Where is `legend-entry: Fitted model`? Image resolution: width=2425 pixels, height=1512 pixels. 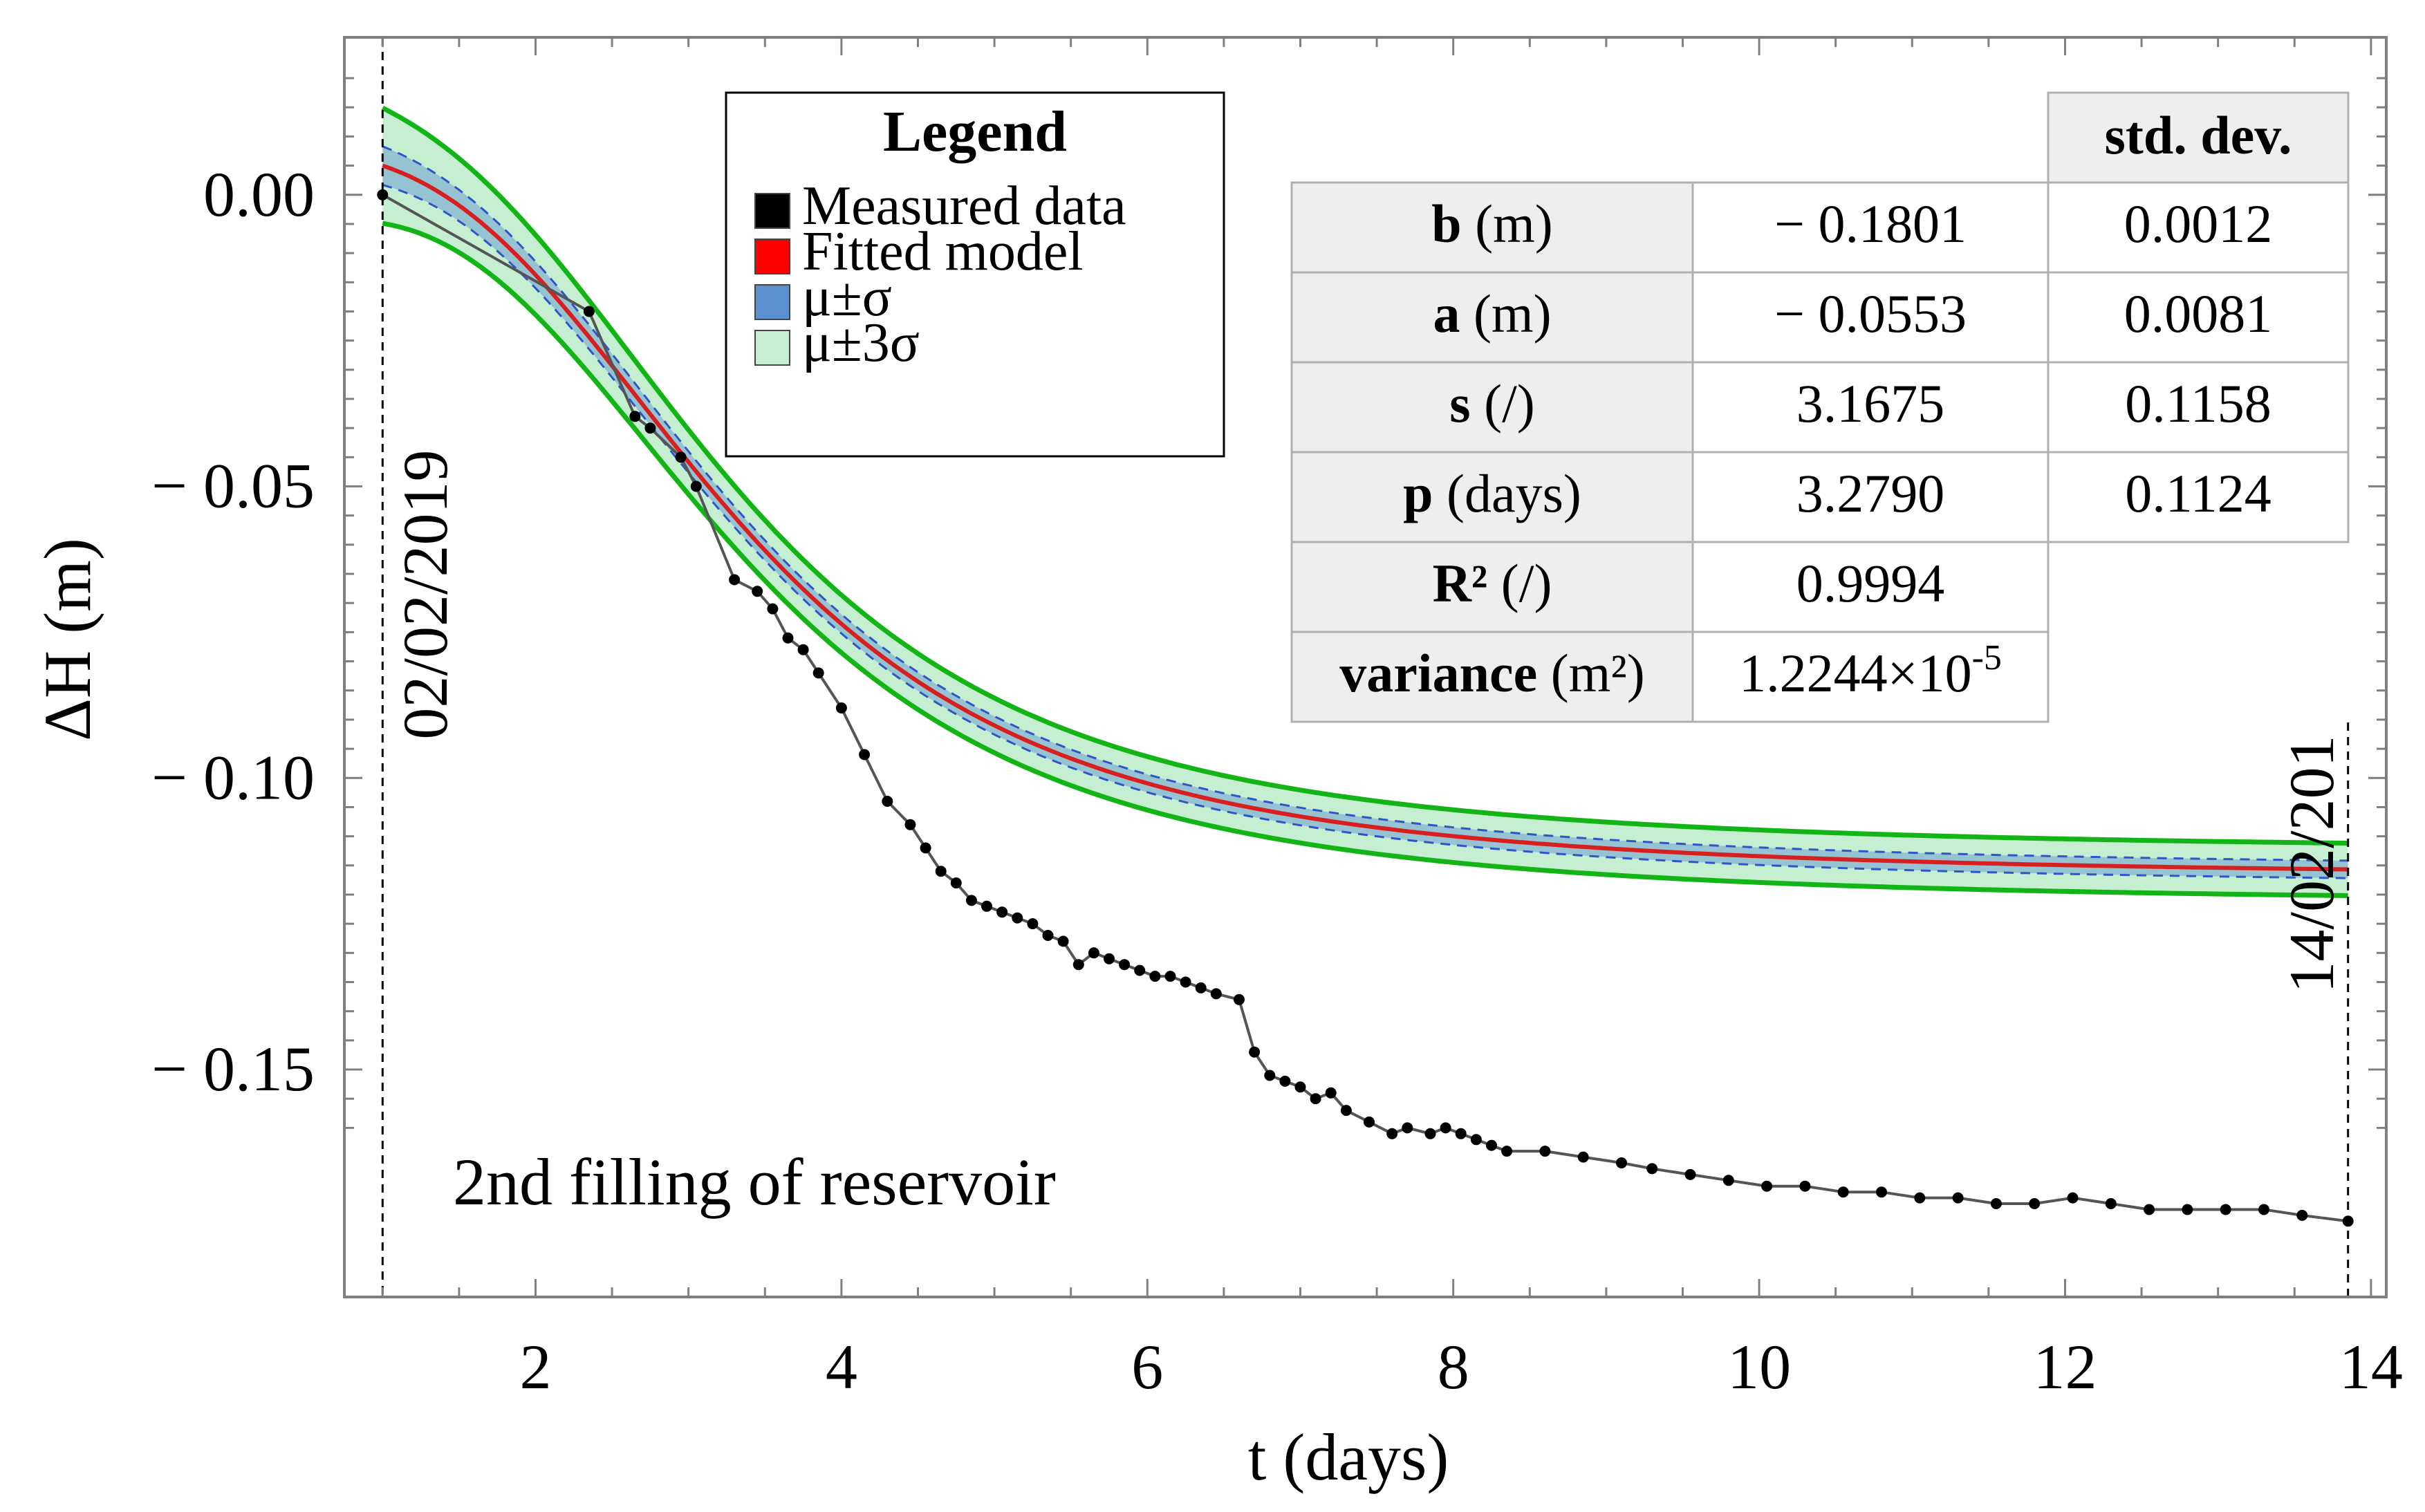
legend-entry: Fitted model is located at coordinates (919, 251).